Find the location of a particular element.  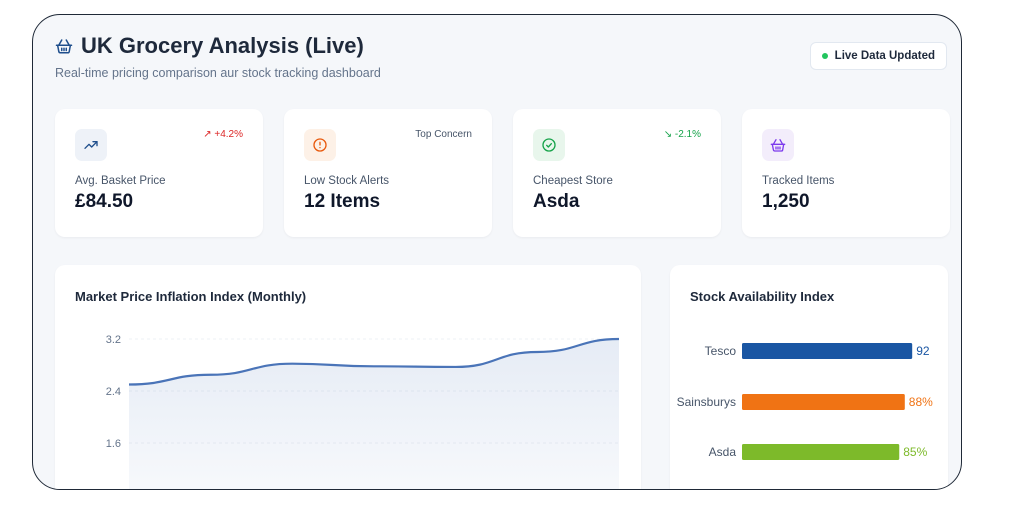

stat-card-low-stock: Top Concern Low Stock Alerts 12 Items is located at coordinates (388, 173).